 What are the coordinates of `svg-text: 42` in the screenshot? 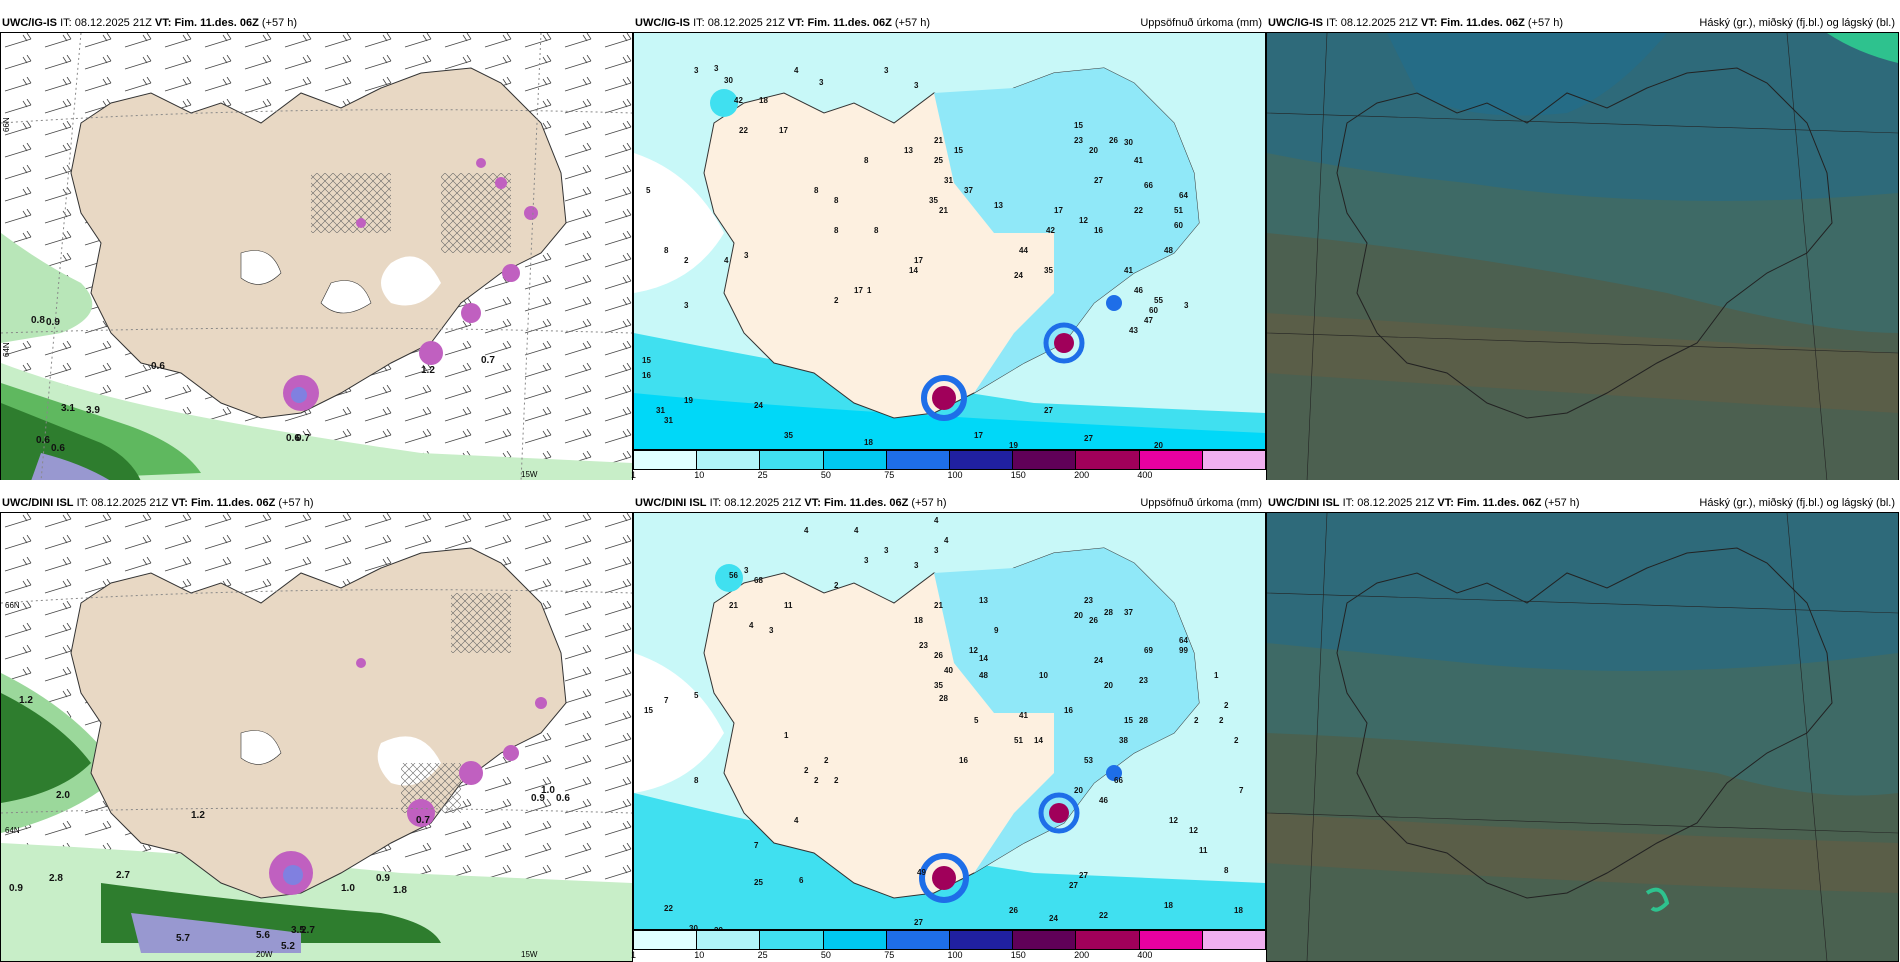 It's located at (1050, 230).